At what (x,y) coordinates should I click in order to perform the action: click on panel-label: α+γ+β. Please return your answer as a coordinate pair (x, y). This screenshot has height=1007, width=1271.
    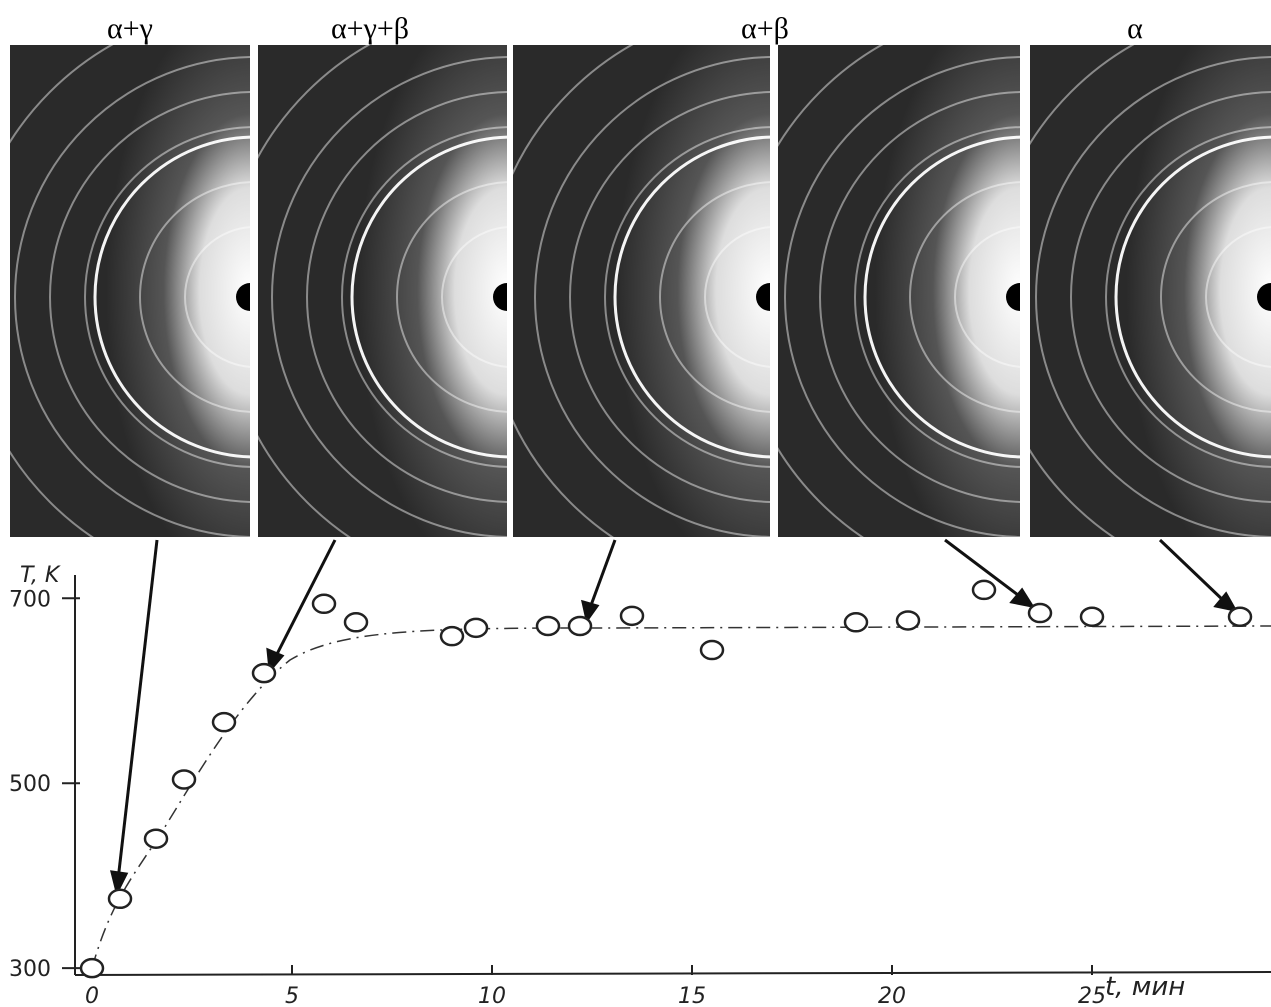
    Looking at the image, I should click on (370, 28).